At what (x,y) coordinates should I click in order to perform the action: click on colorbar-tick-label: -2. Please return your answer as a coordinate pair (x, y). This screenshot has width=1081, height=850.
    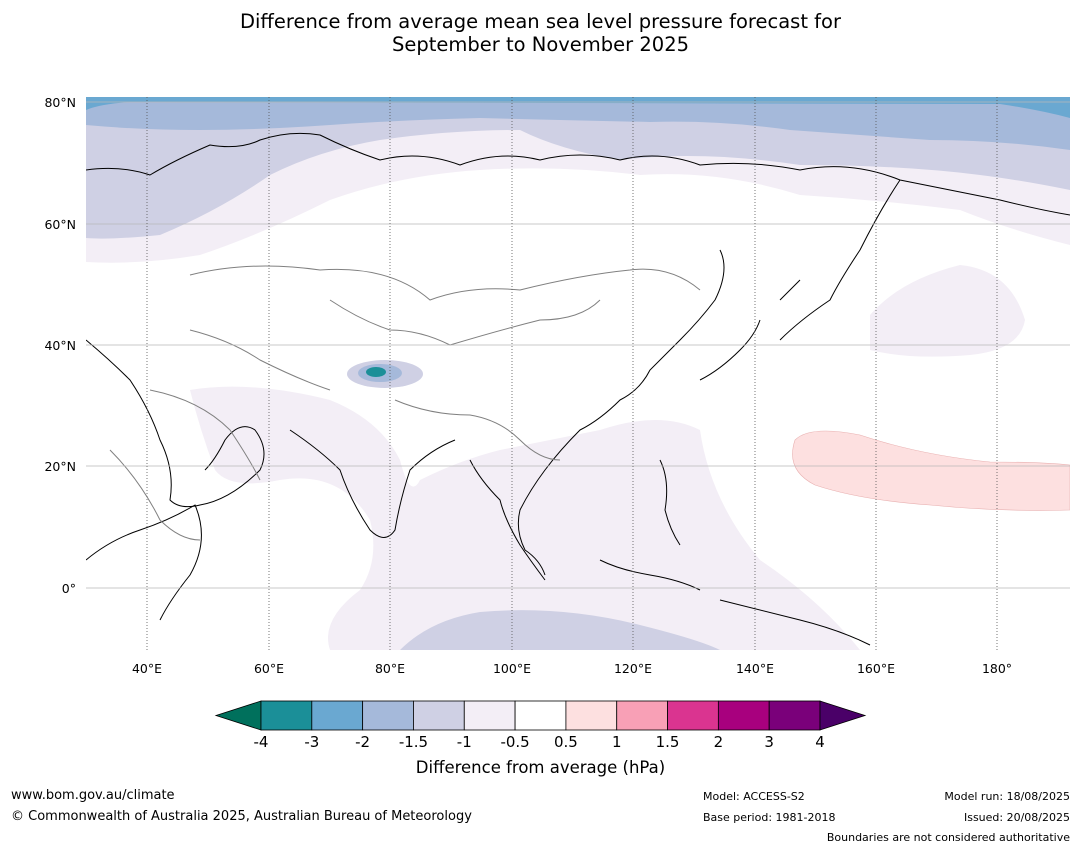
    Looking at the image, I should click on (363, 742).